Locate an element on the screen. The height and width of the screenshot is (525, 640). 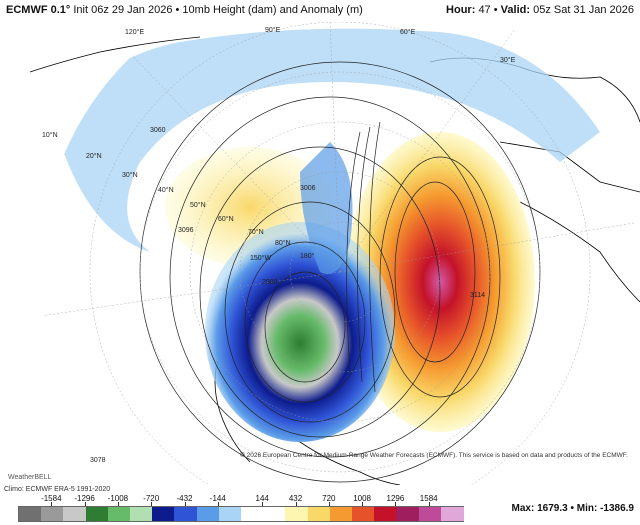
model-name: ECMWF 0.1° is located at coordinates (38, 10).